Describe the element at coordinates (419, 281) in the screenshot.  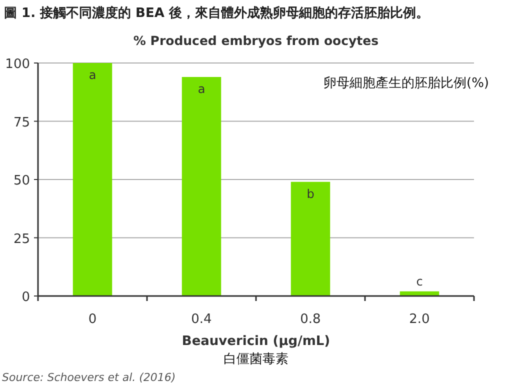
I see `annotation: c` at that location.